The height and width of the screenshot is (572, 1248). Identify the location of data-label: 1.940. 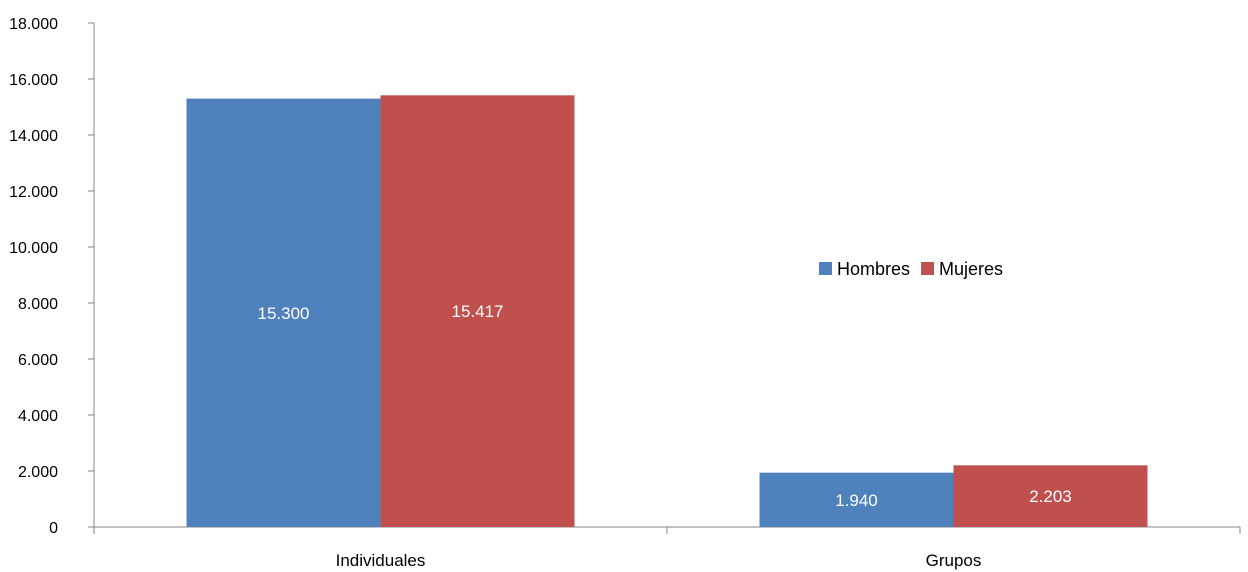
(856, 500).